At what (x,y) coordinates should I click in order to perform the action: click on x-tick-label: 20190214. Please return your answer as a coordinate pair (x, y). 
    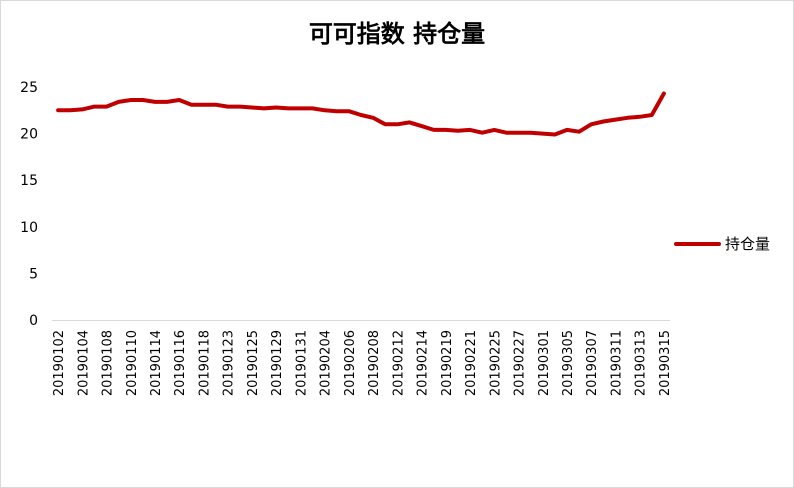
    Looking at the image, I should click on (423, 363).